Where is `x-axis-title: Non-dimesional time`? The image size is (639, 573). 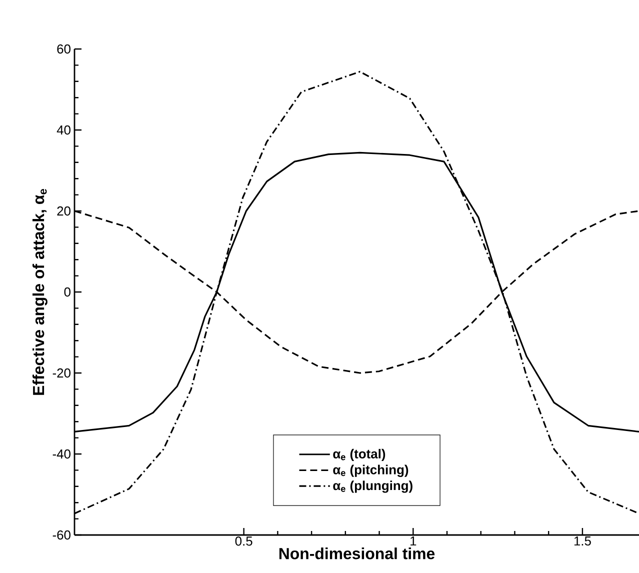 x-axis-title: Non-dimesional time is located at coordinates (357, 554).